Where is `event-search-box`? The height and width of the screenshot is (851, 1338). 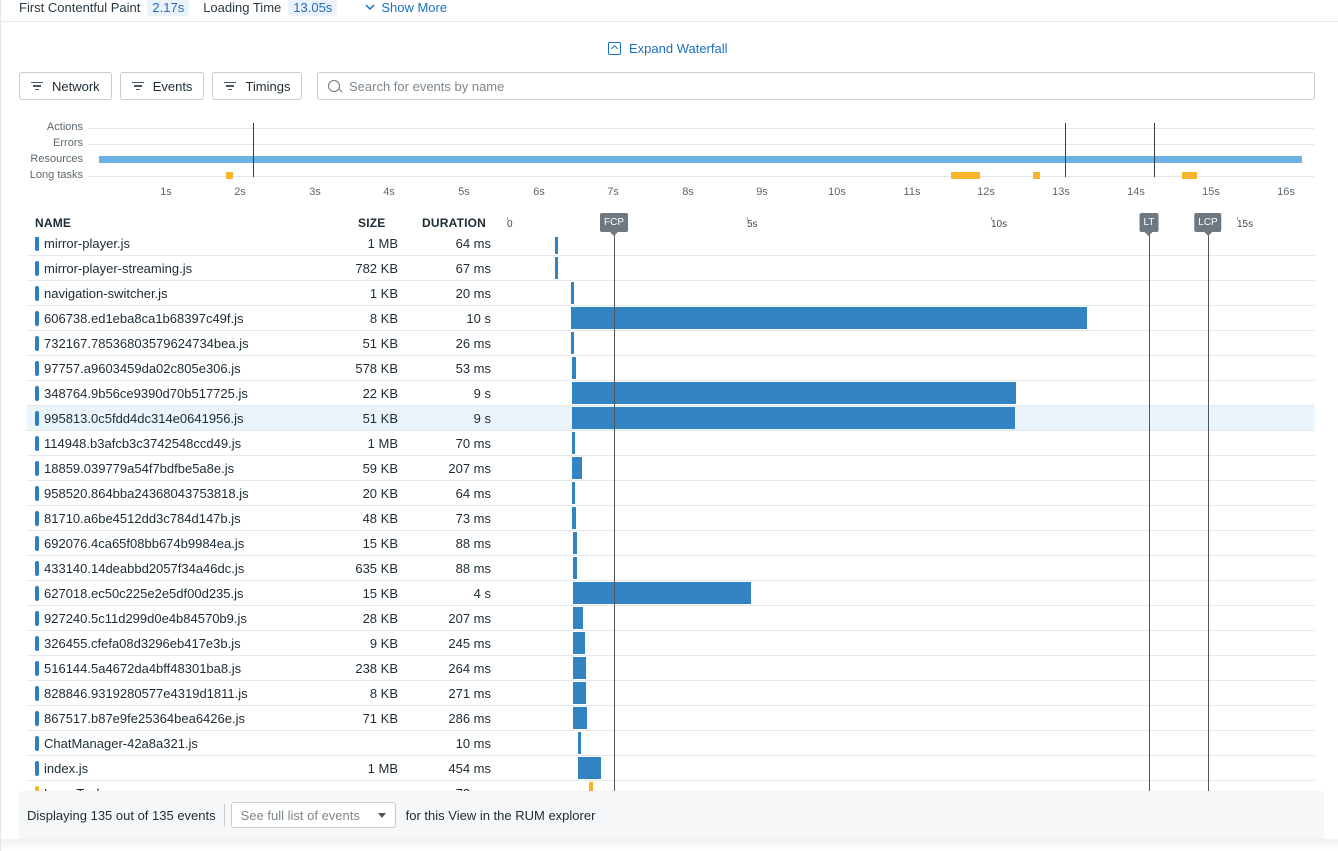
event-search-box is located at coordinates (816, 86).